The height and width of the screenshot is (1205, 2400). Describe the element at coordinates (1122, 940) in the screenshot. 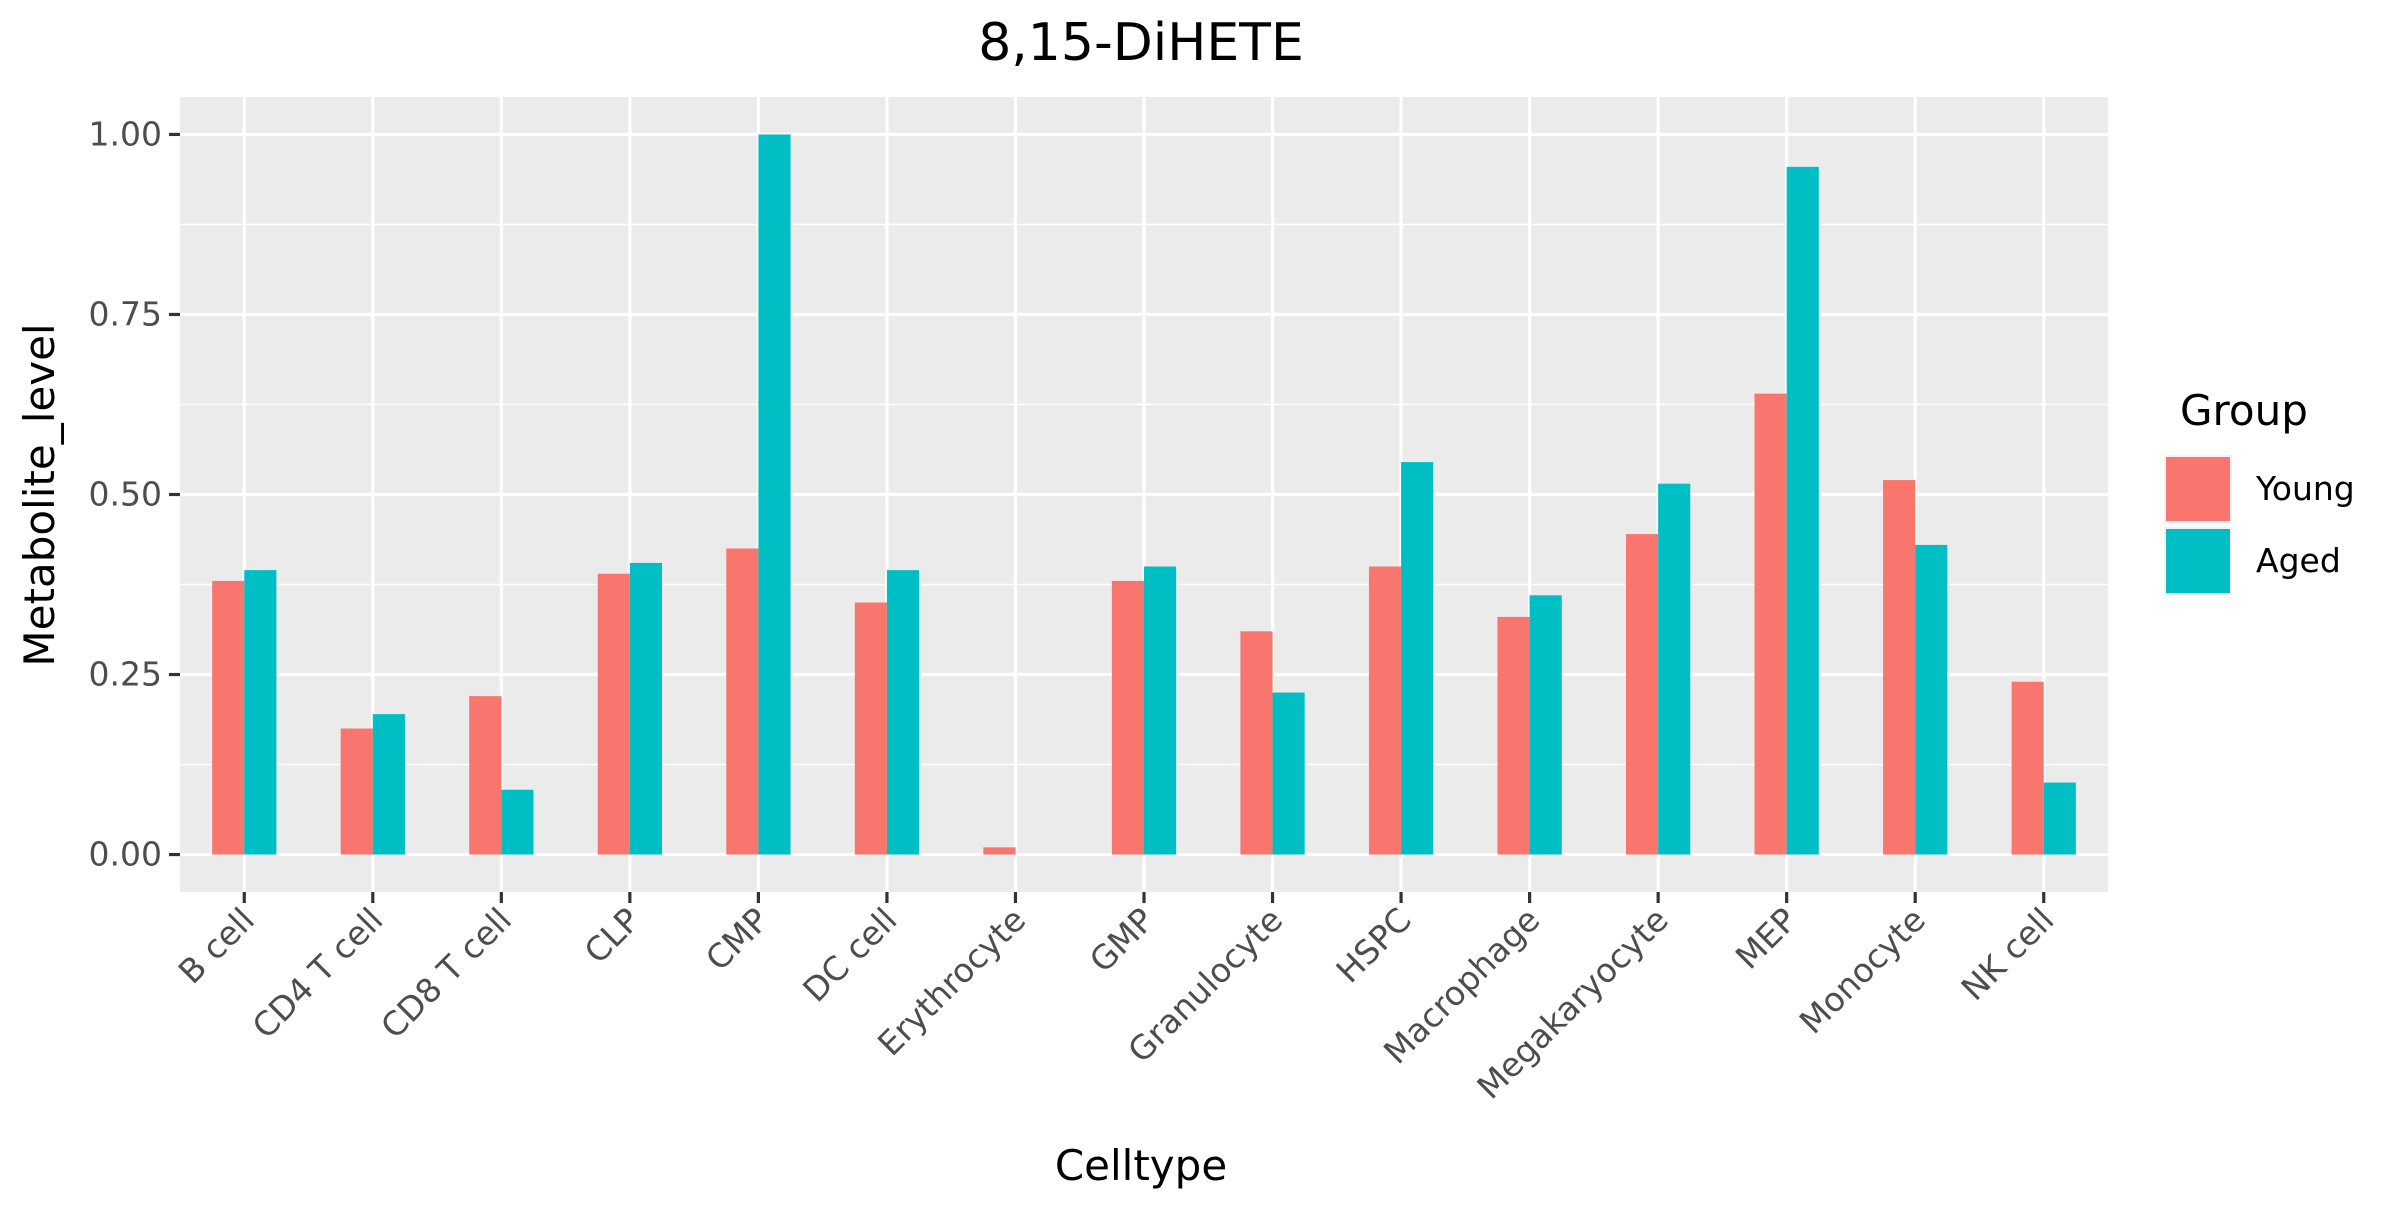

I see `x-tick-label: GMP` at that location.